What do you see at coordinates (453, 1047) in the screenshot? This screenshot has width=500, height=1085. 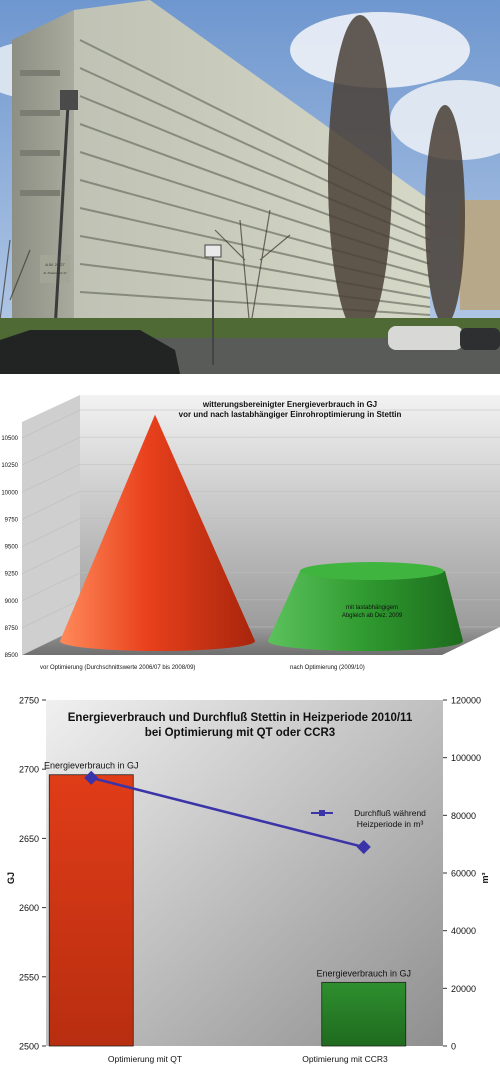 I see `y-tick-label-right: 0` at bounding box center [453, 1047].